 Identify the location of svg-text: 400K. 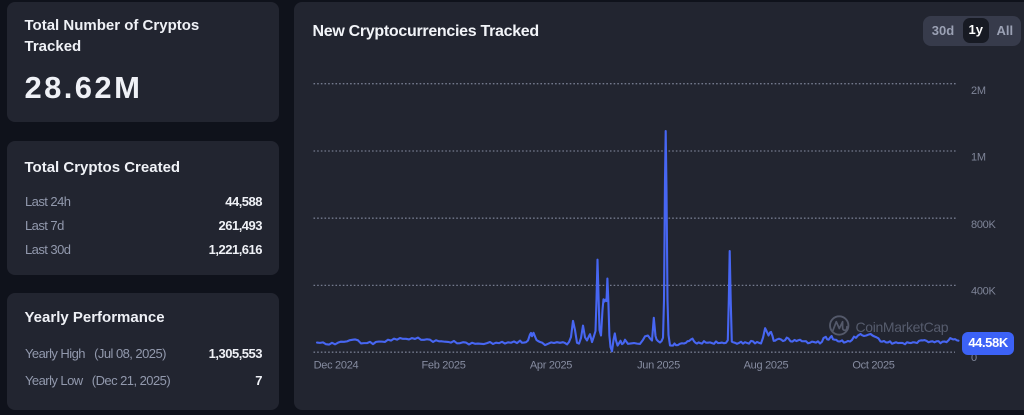
(983, 292).